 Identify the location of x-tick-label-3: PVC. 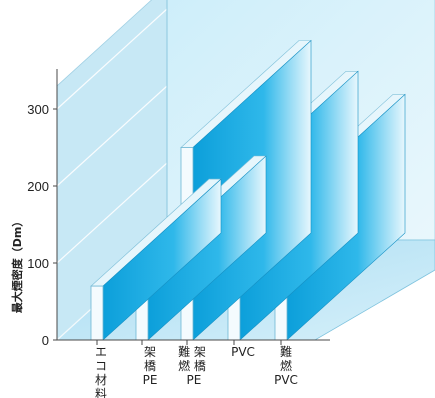
(243, 352).